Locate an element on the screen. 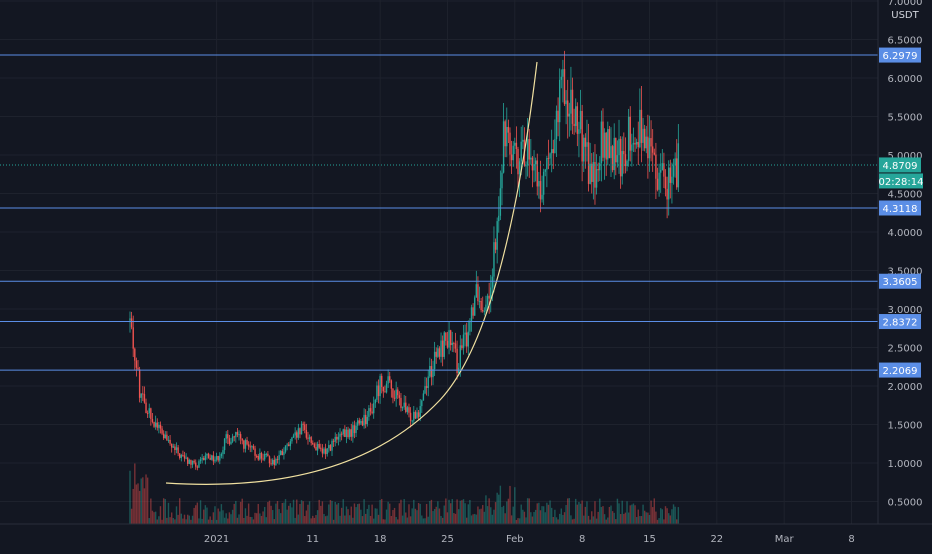 This screenshot has height=554, width=932. last-price-label: 4.8709 is located at coordinates (900, 166).